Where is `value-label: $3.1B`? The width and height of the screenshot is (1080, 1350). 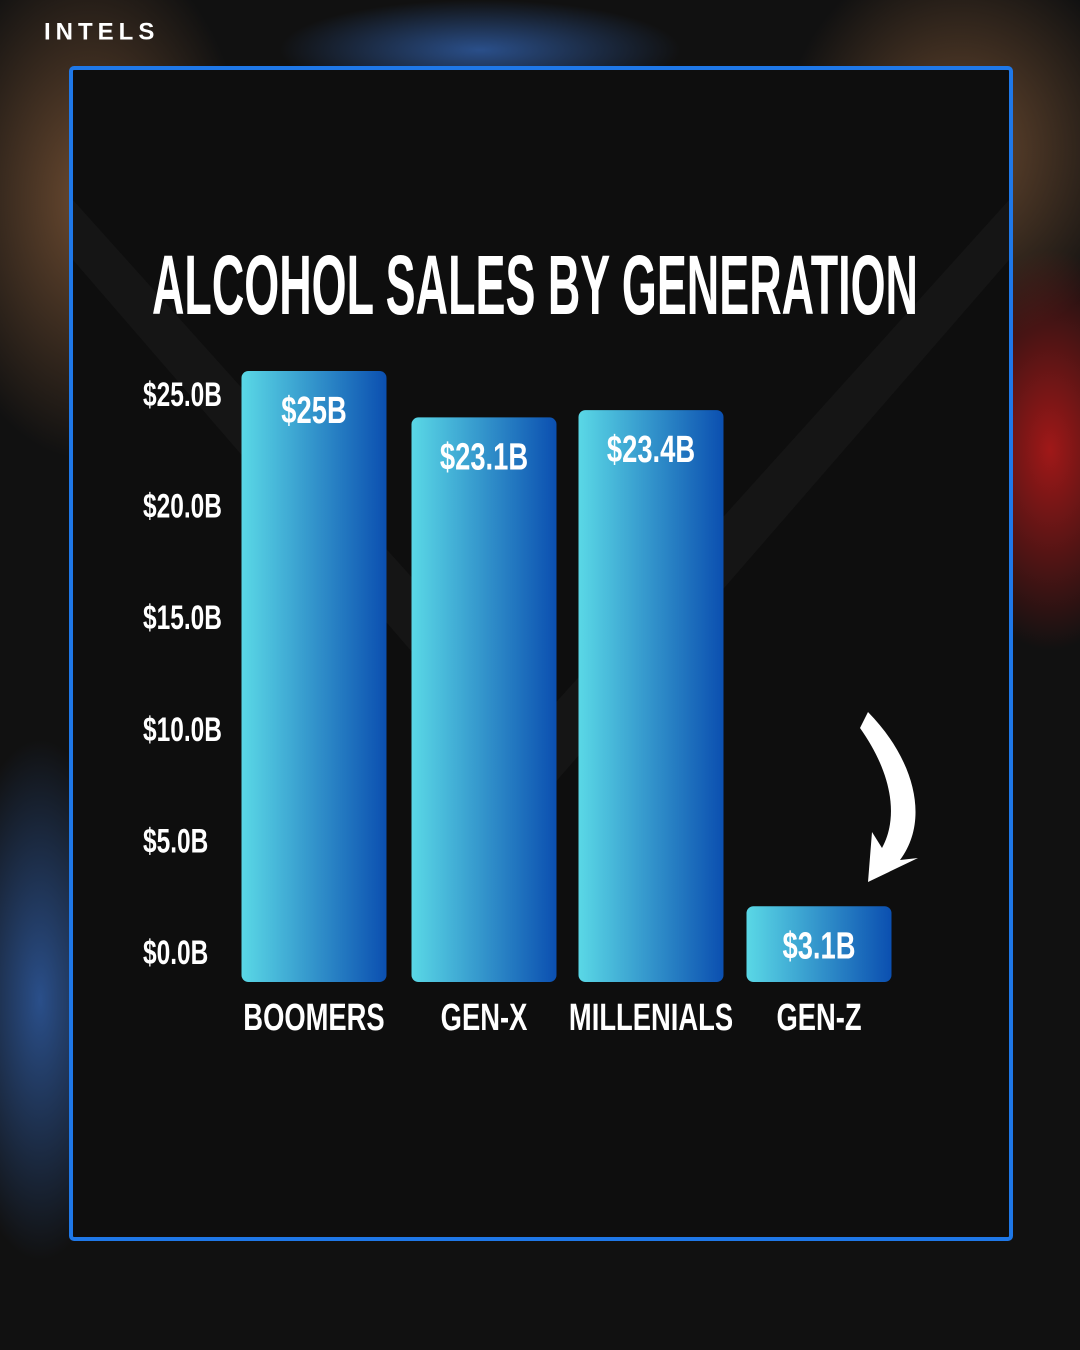
value-label: $3.1B is located at coordinates (818, 946).